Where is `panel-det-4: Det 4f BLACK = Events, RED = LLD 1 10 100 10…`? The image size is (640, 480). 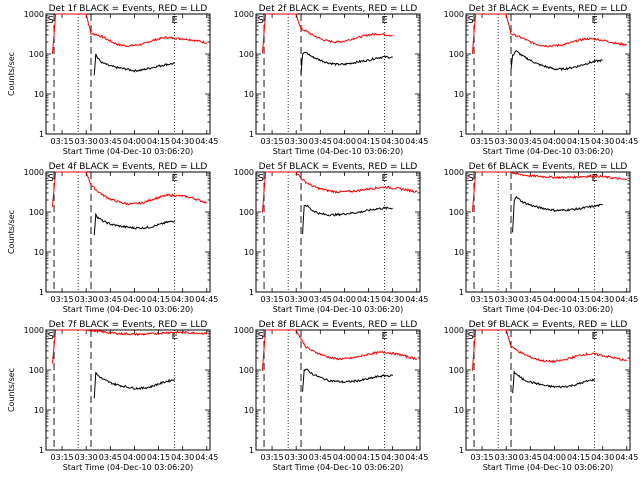
panel-det-4: Det 4f BLACK = Events, RED = LLD 1 10 100 10… is located at coordinates (112, 238).